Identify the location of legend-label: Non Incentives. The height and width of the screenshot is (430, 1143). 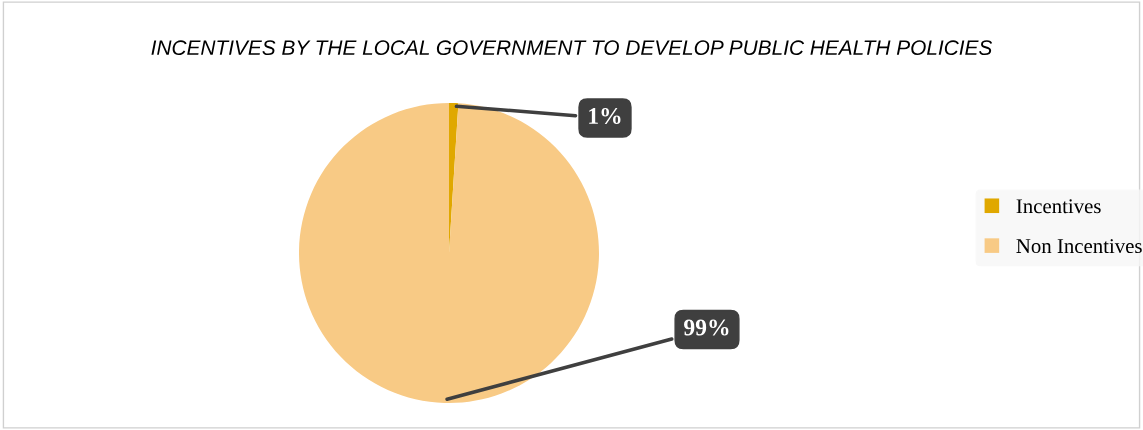
(1079, 246).